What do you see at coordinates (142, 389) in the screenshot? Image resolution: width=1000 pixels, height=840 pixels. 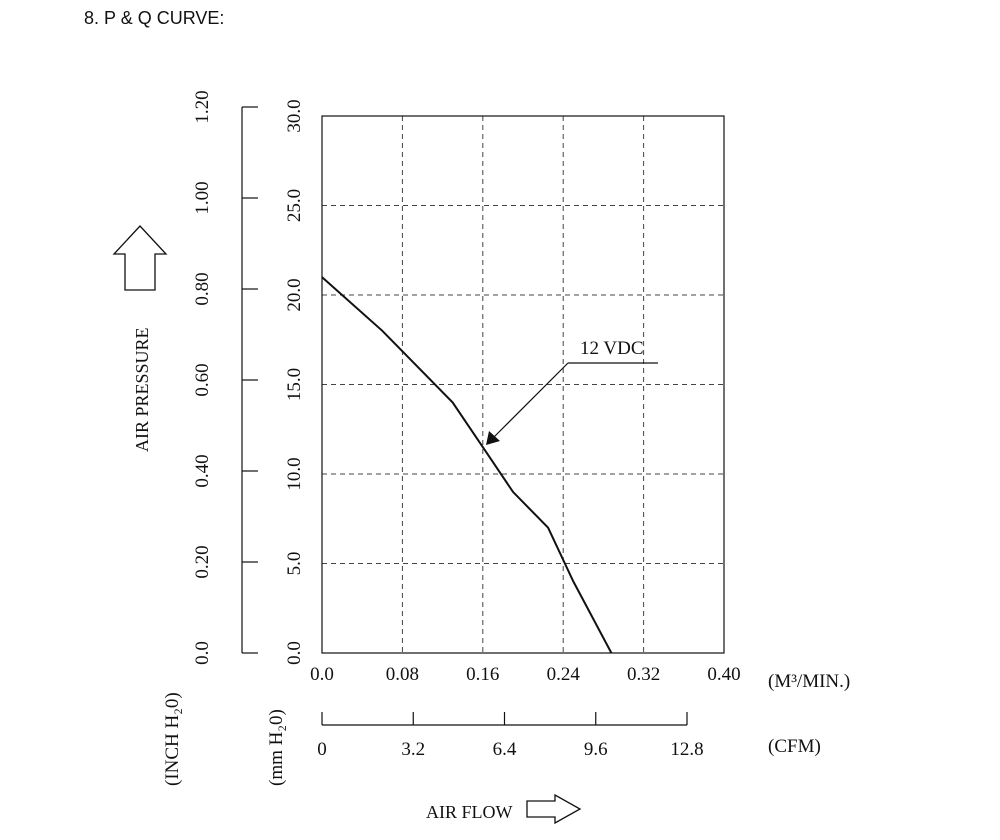 I see `y-axis-title: AIR PRESSURE` at bounding box center [142, 389].